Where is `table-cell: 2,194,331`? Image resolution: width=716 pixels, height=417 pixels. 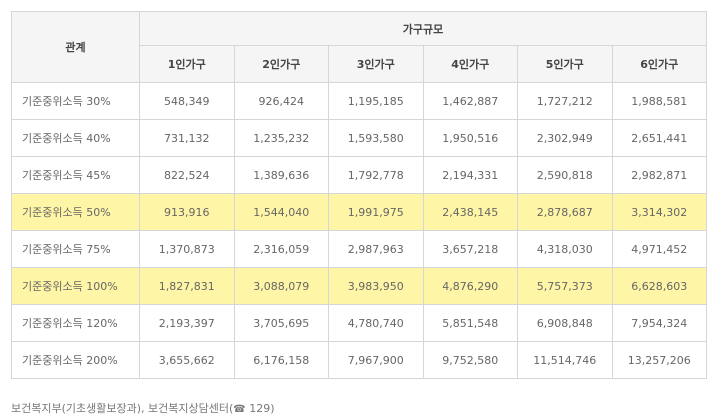
table-cell: 2,194,331 is located at coordinates (470, 175).